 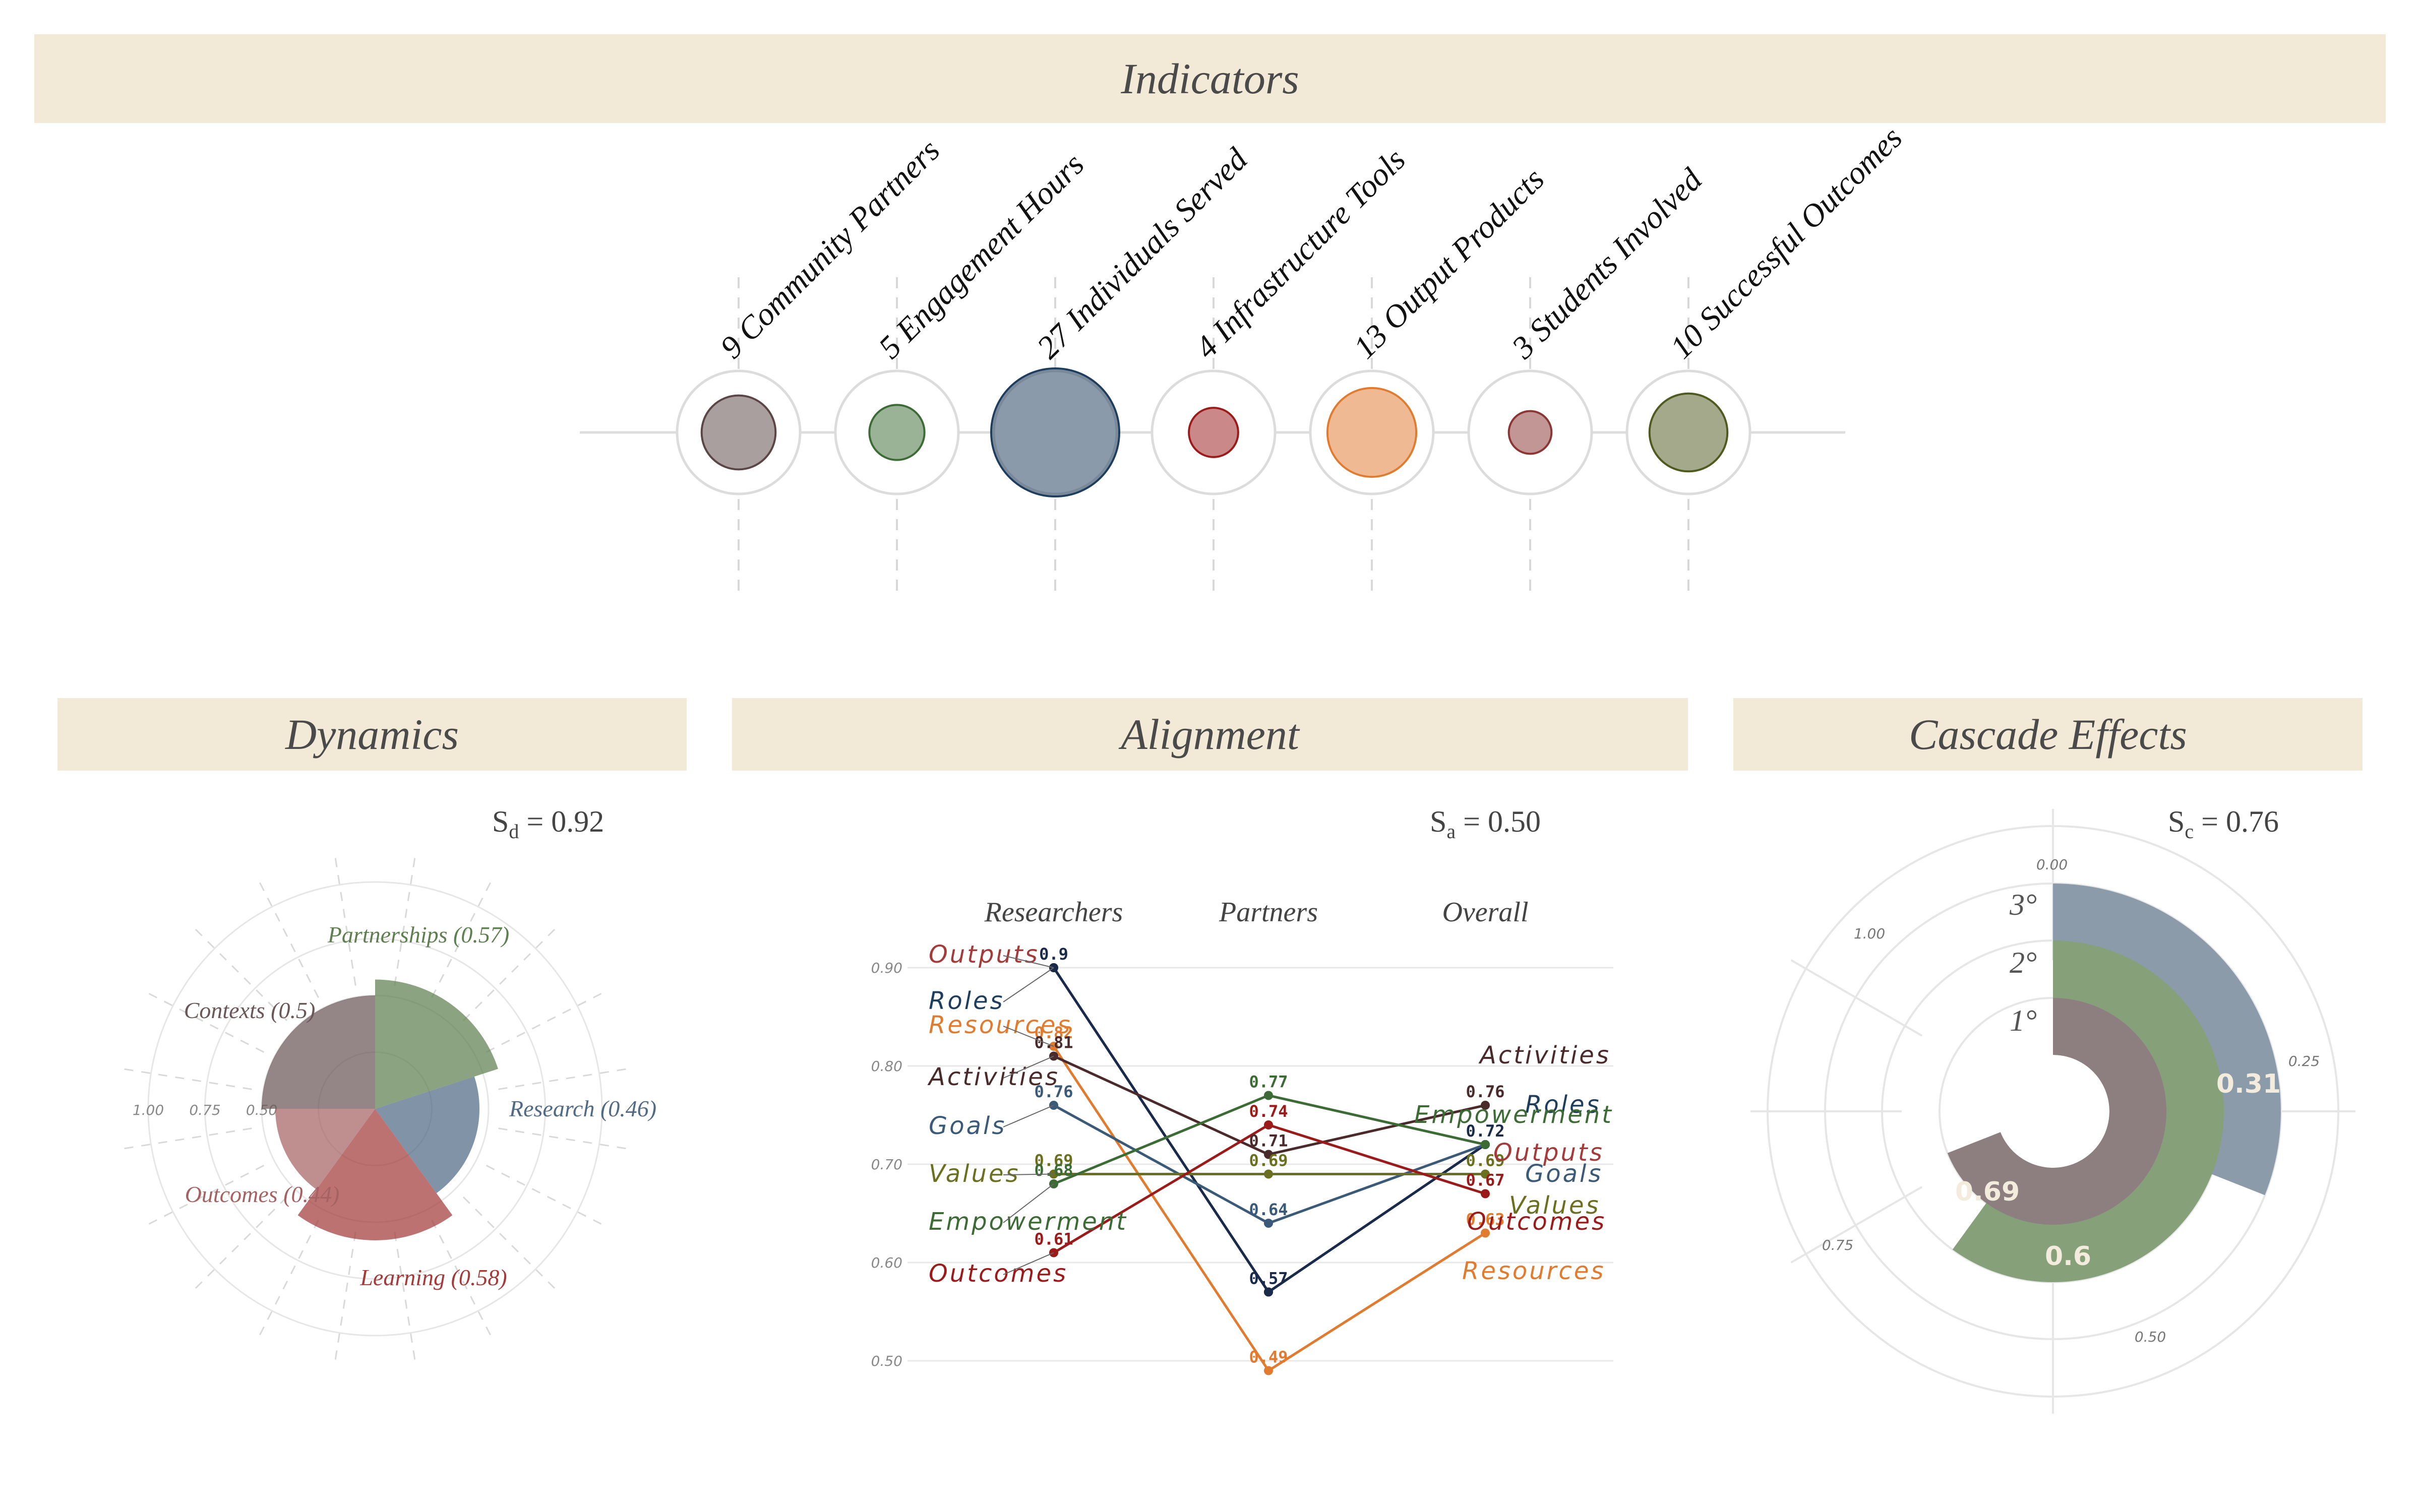 What do you see at coordinates (1485, 912) in the screenshot?
I see `category-label: Overall` at bounding box center [1485, 912].